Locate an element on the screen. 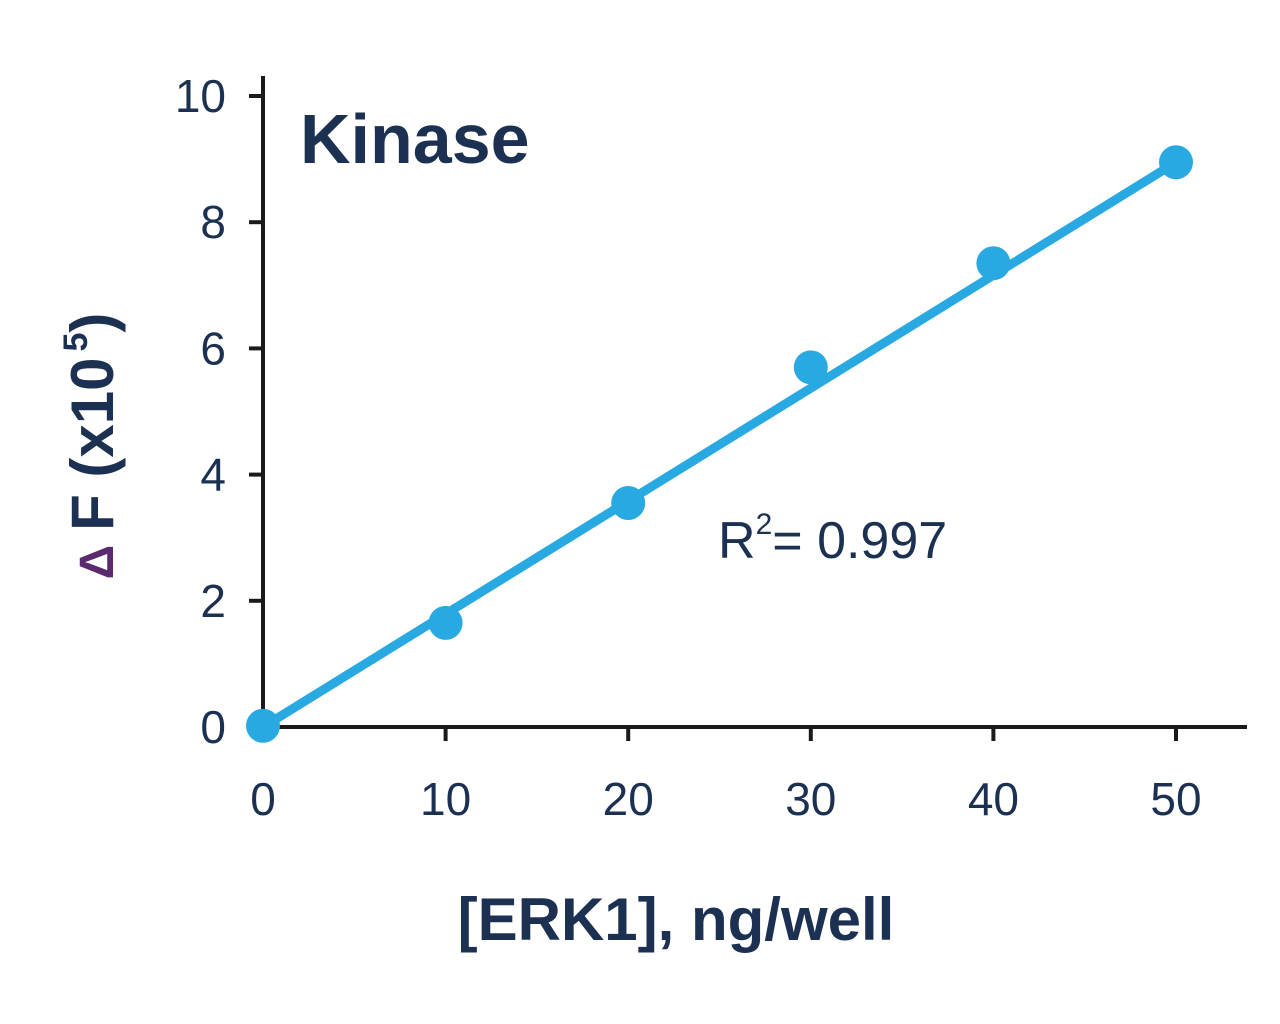 The width and height of the screenshot is (1280, 1024). x-tick-label: 30 is located at coordinates (810, 799).